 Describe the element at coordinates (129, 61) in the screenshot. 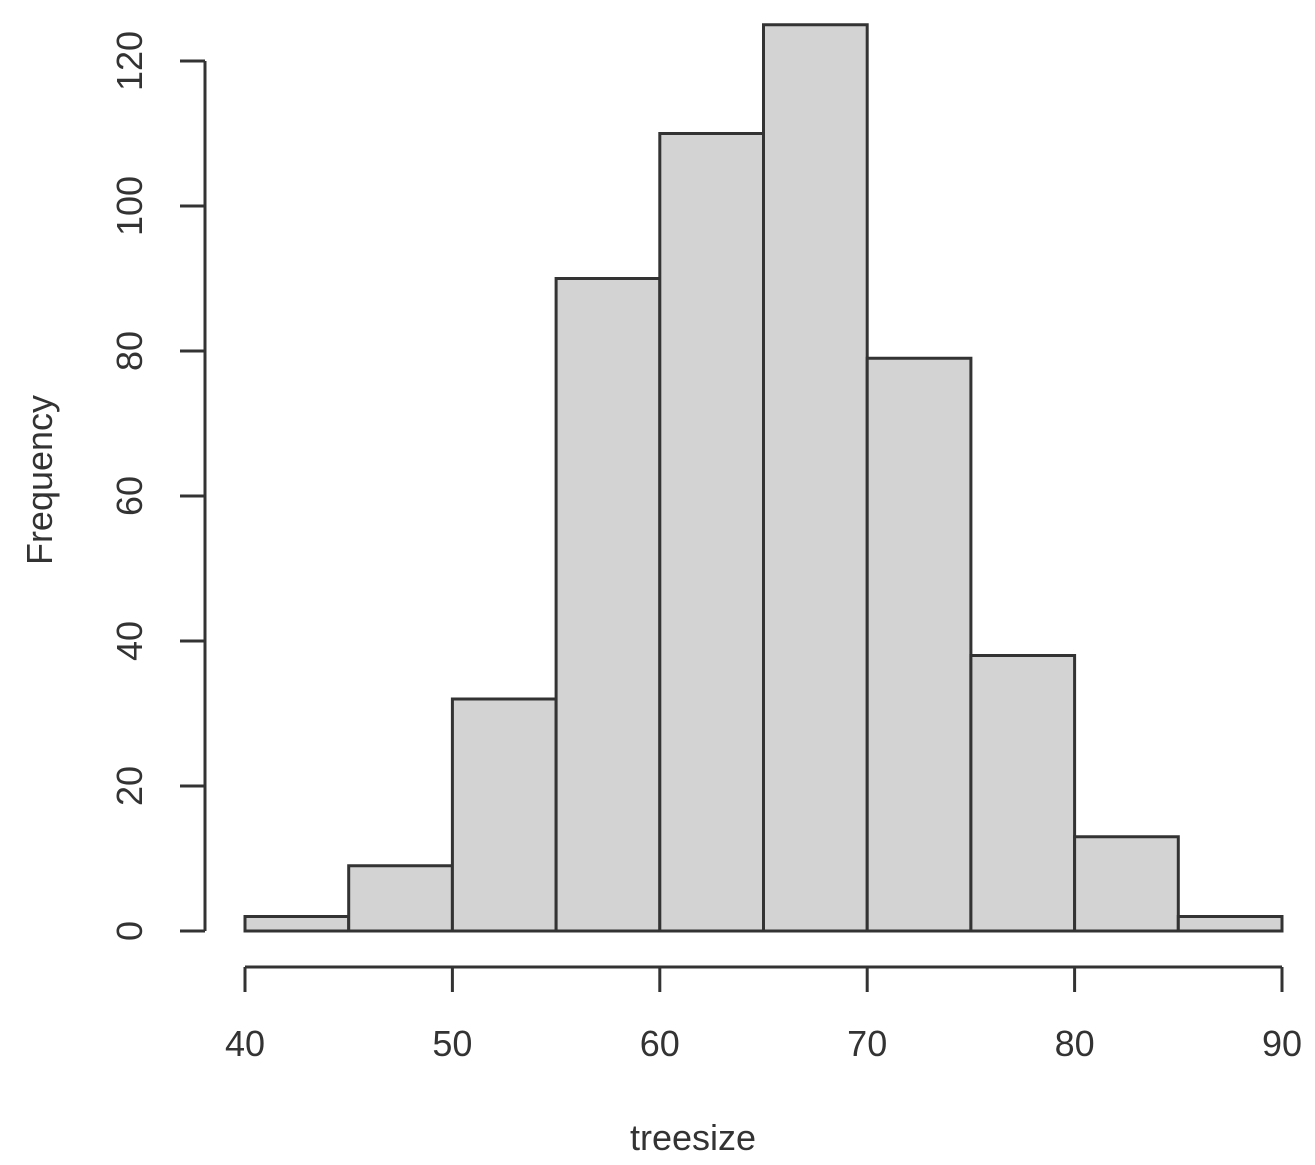

I see `y-tick-label-120: 120` at that location.